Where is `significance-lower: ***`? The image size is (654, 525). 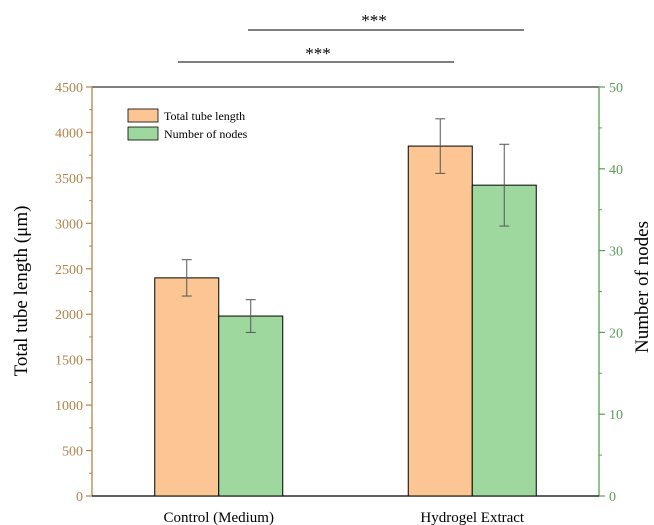
significance-lower: *** is located at coordinates (316, 53).